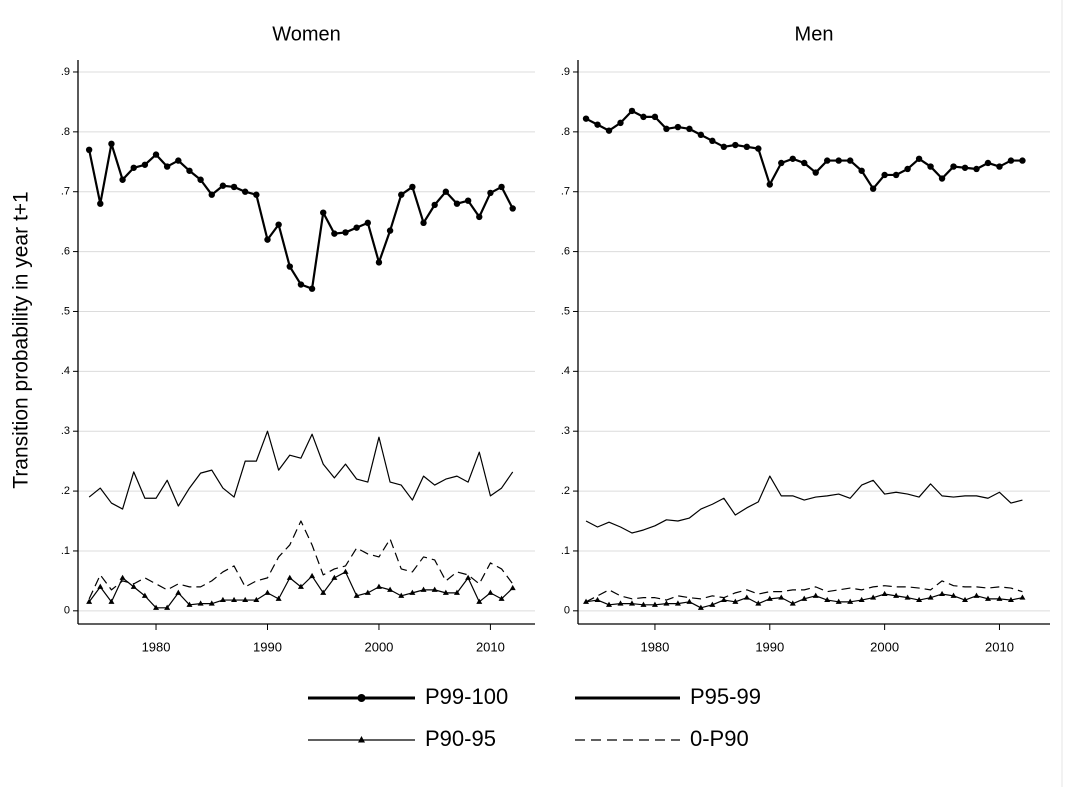 This screenshot has height=787, width=1070. I want to click on y-axis-label: Transition probability in year t+1, so click(21, 339).